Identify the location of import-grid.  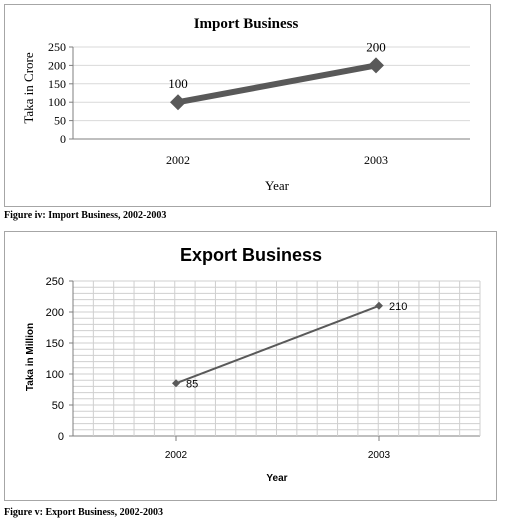
(269, 93).